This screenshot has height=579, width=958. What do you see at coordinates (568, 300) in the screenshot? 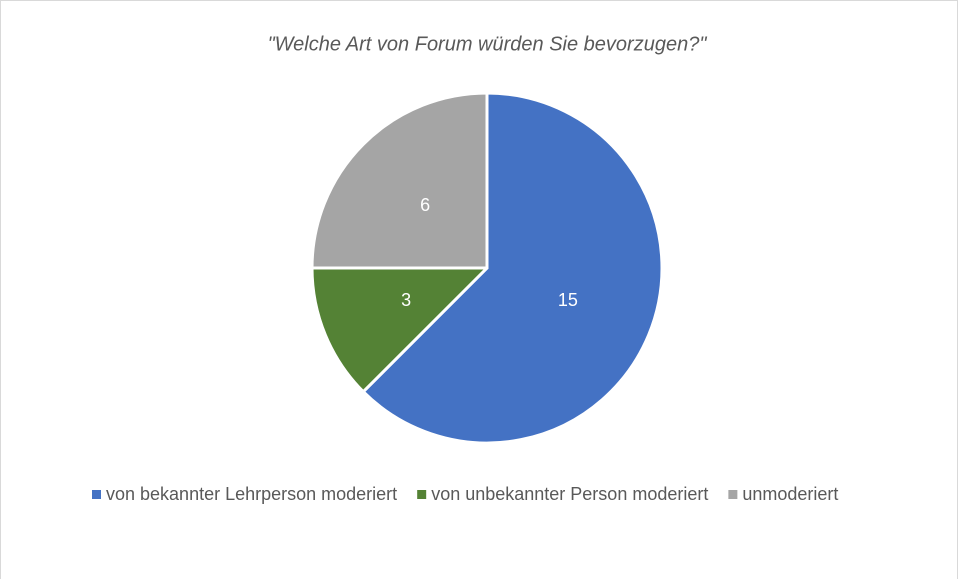
I see `data-label: 15` at bounding box center [568, 300].